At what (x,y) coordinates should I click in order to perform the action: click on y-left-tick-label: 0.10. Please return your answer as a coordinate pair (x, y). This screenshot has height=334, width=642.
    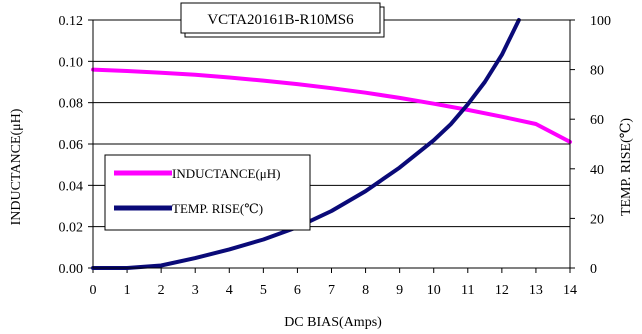
    Looking at the image, I should click on (71, 62).